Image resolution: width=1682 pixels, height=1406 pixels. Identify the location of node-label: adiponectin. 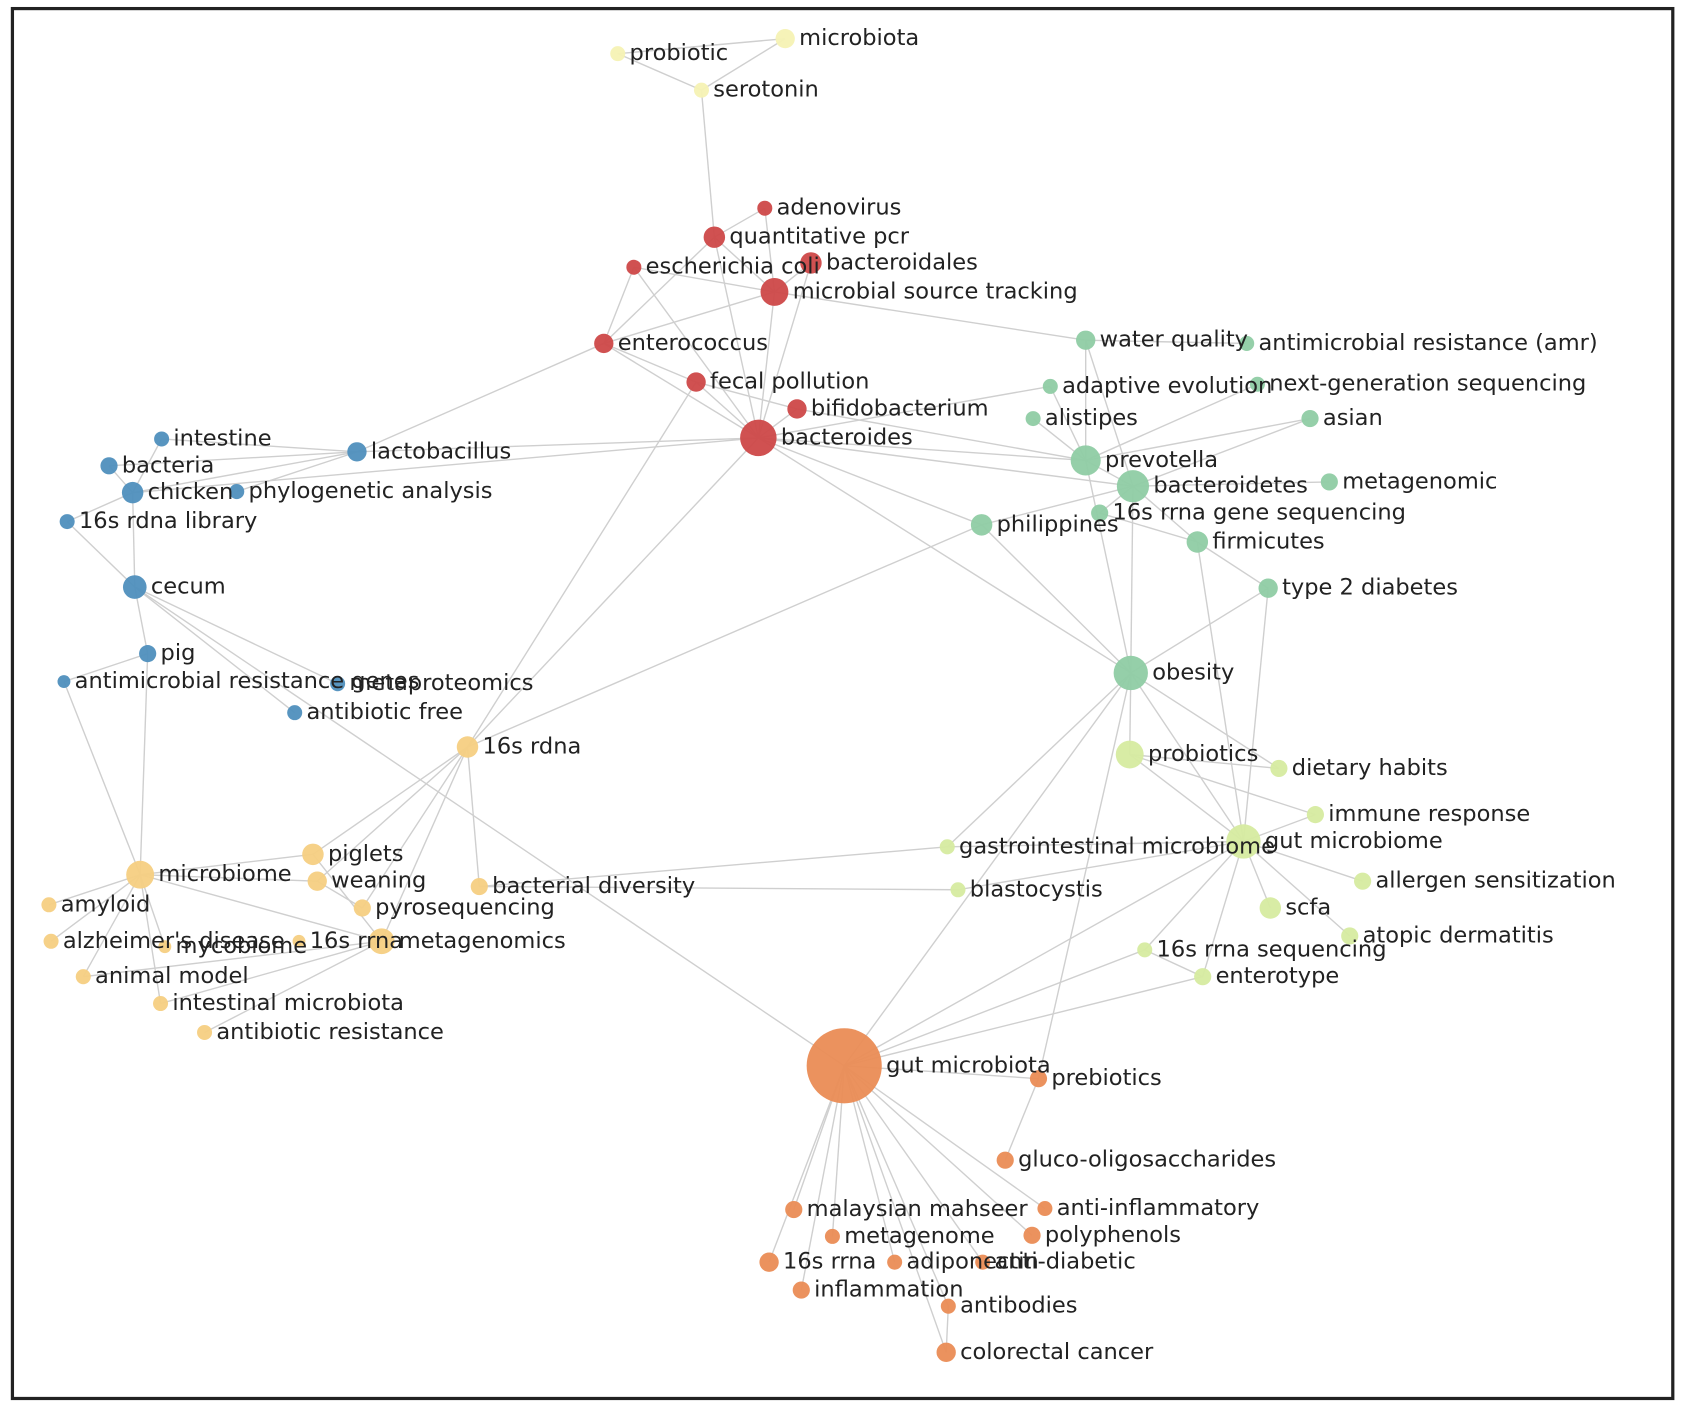
(972, 1262).